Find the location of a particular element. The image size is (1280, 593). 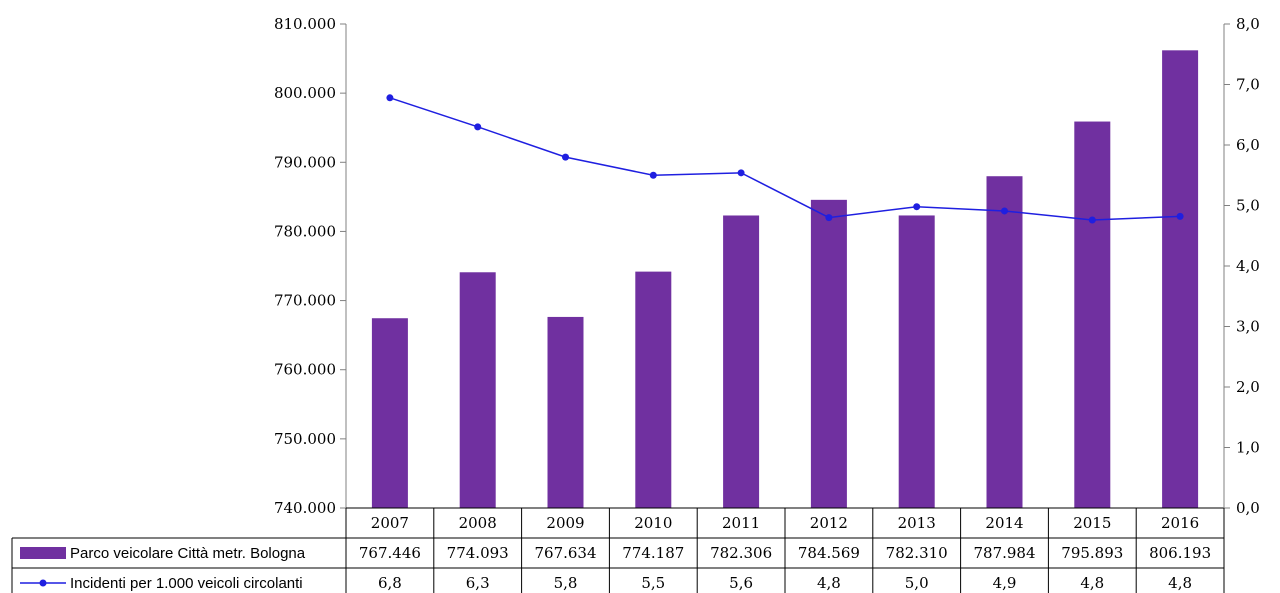

bar-value-label: 784.569 is located at coordinates (829, 553).